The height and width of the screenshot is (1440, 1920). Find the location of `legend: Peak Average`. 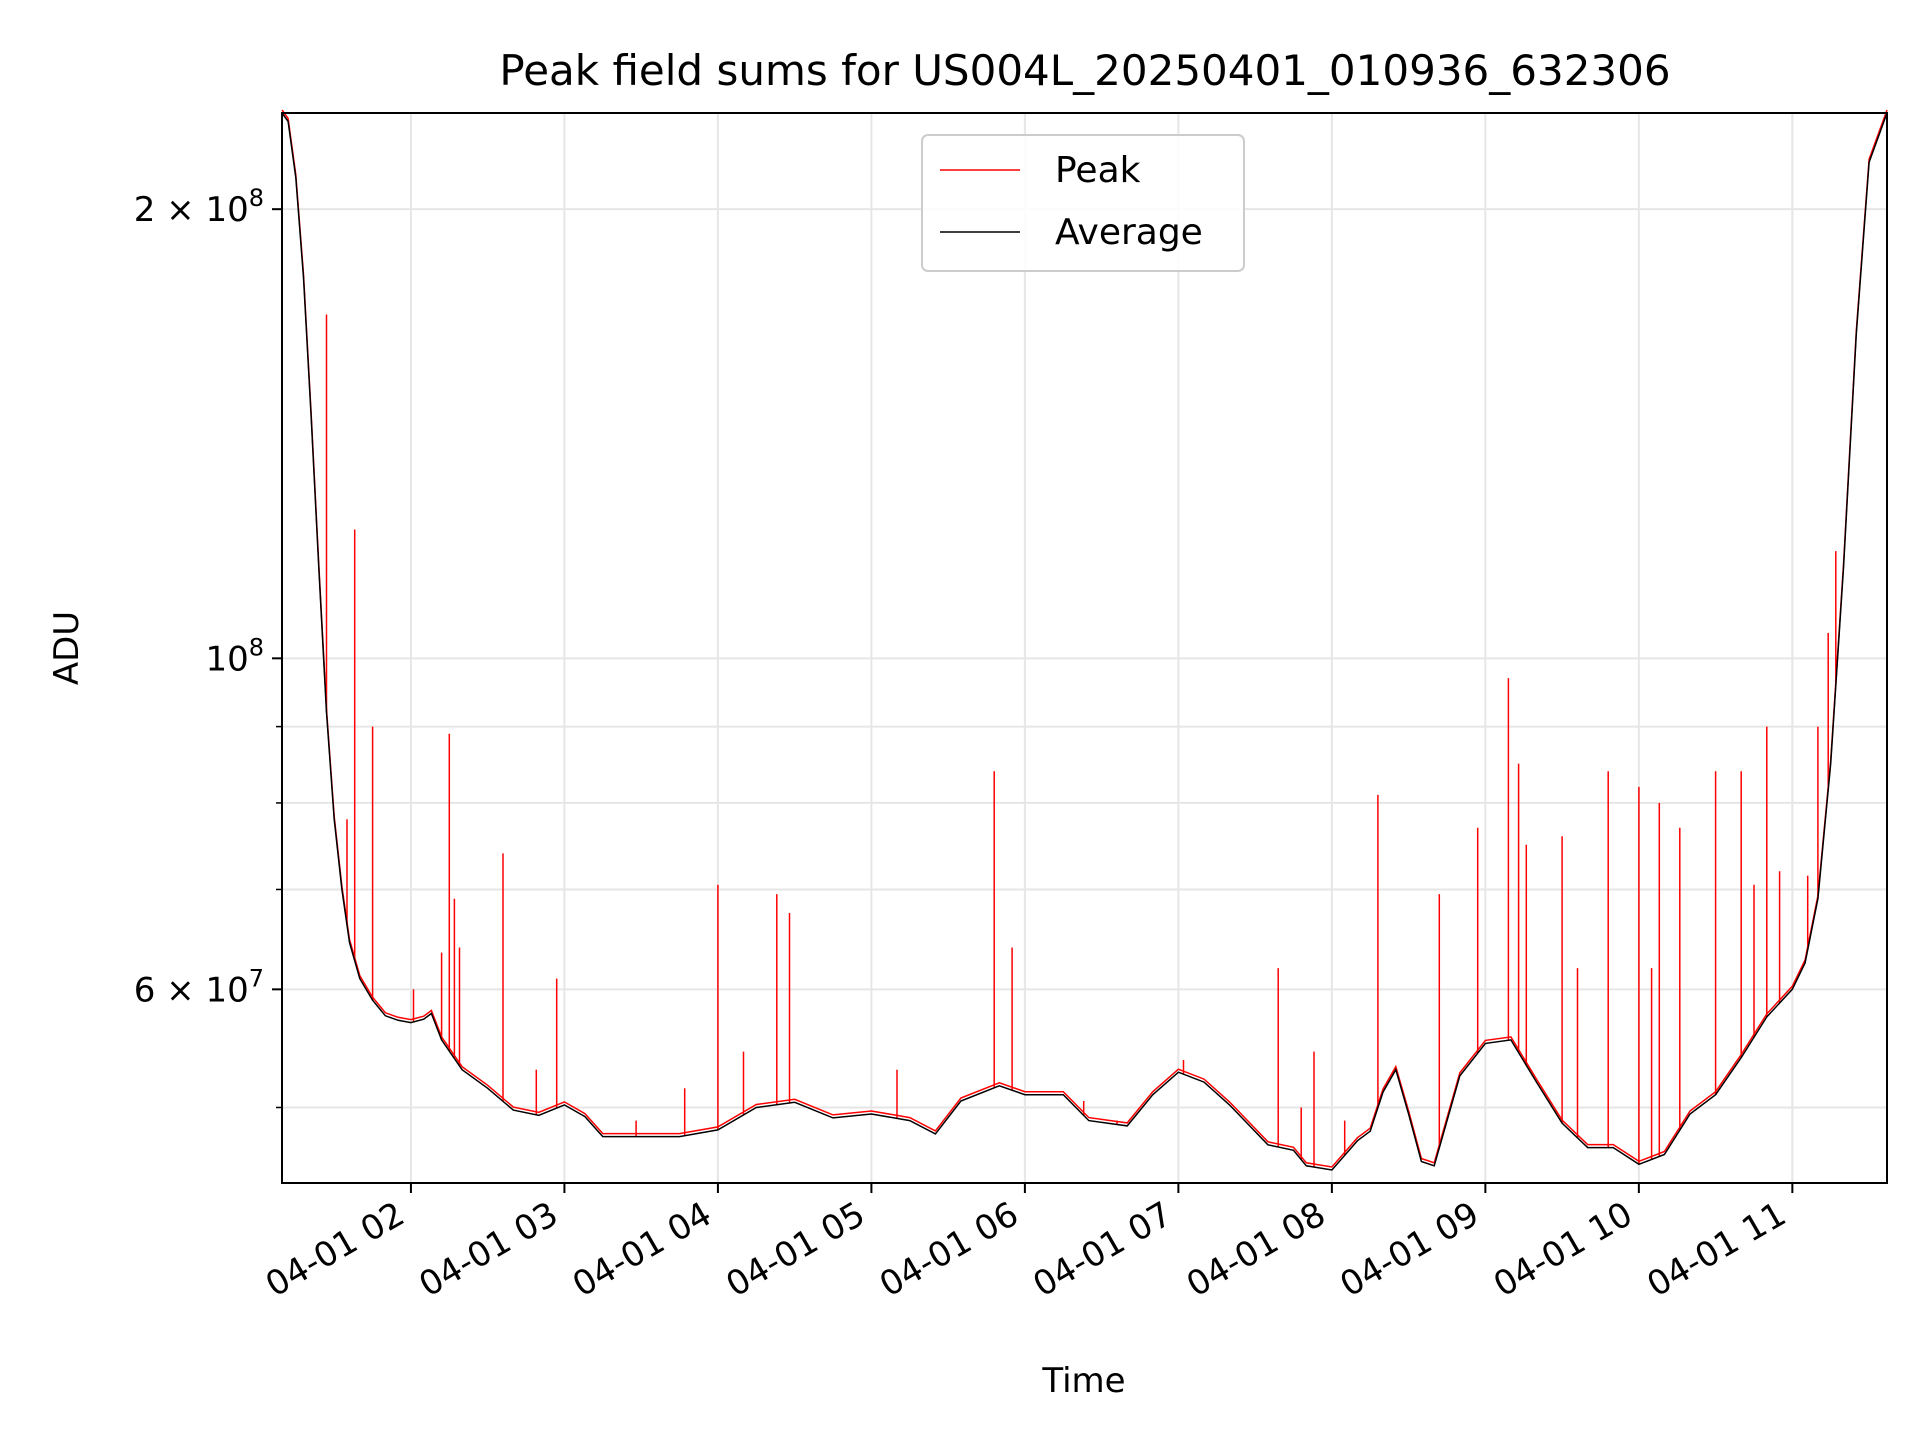

legend: Peak Average is located at coordinates (1083, 203).